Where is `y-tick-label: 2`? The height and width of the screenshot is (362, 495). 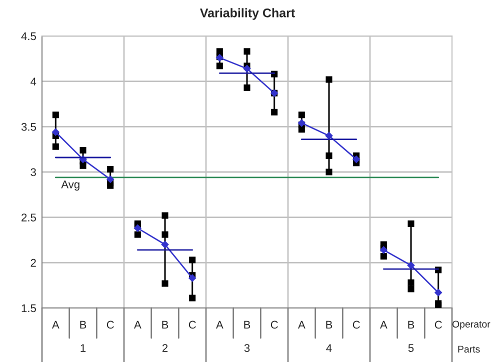
y-tick-label: 2 is located at coordinates (33, 262).